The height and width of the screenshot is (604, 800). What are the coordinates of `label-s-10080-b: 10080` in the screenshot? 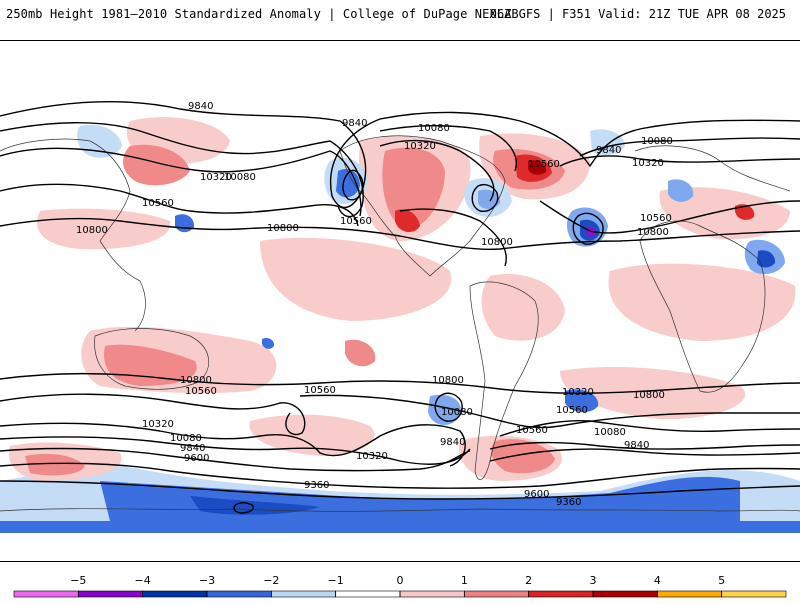 It's located at (457, 412).